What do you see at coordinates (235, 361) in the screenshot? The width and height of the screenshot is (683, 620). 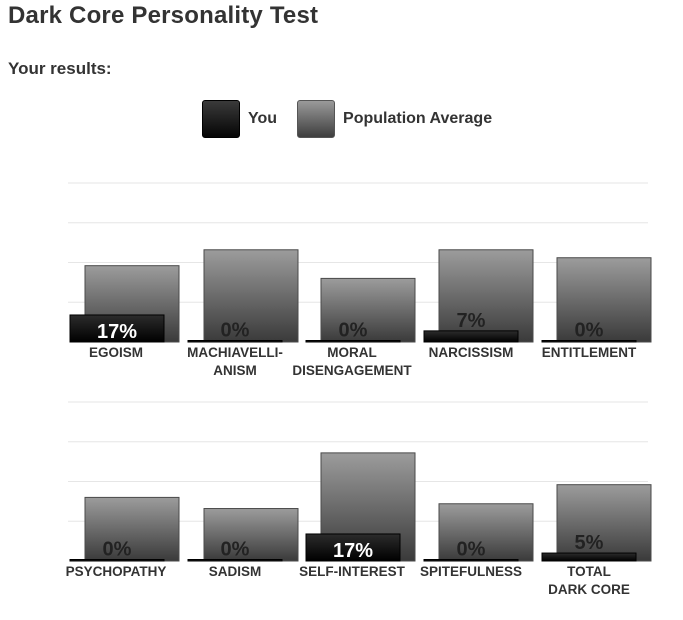 I see `category-label: MACHIAVELLI-ANISM` at bounding box center [235, 361].